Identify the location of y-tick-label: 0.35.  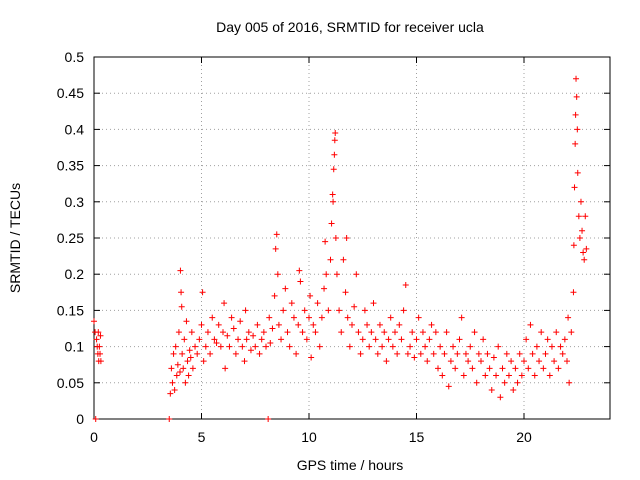
(70, 166).